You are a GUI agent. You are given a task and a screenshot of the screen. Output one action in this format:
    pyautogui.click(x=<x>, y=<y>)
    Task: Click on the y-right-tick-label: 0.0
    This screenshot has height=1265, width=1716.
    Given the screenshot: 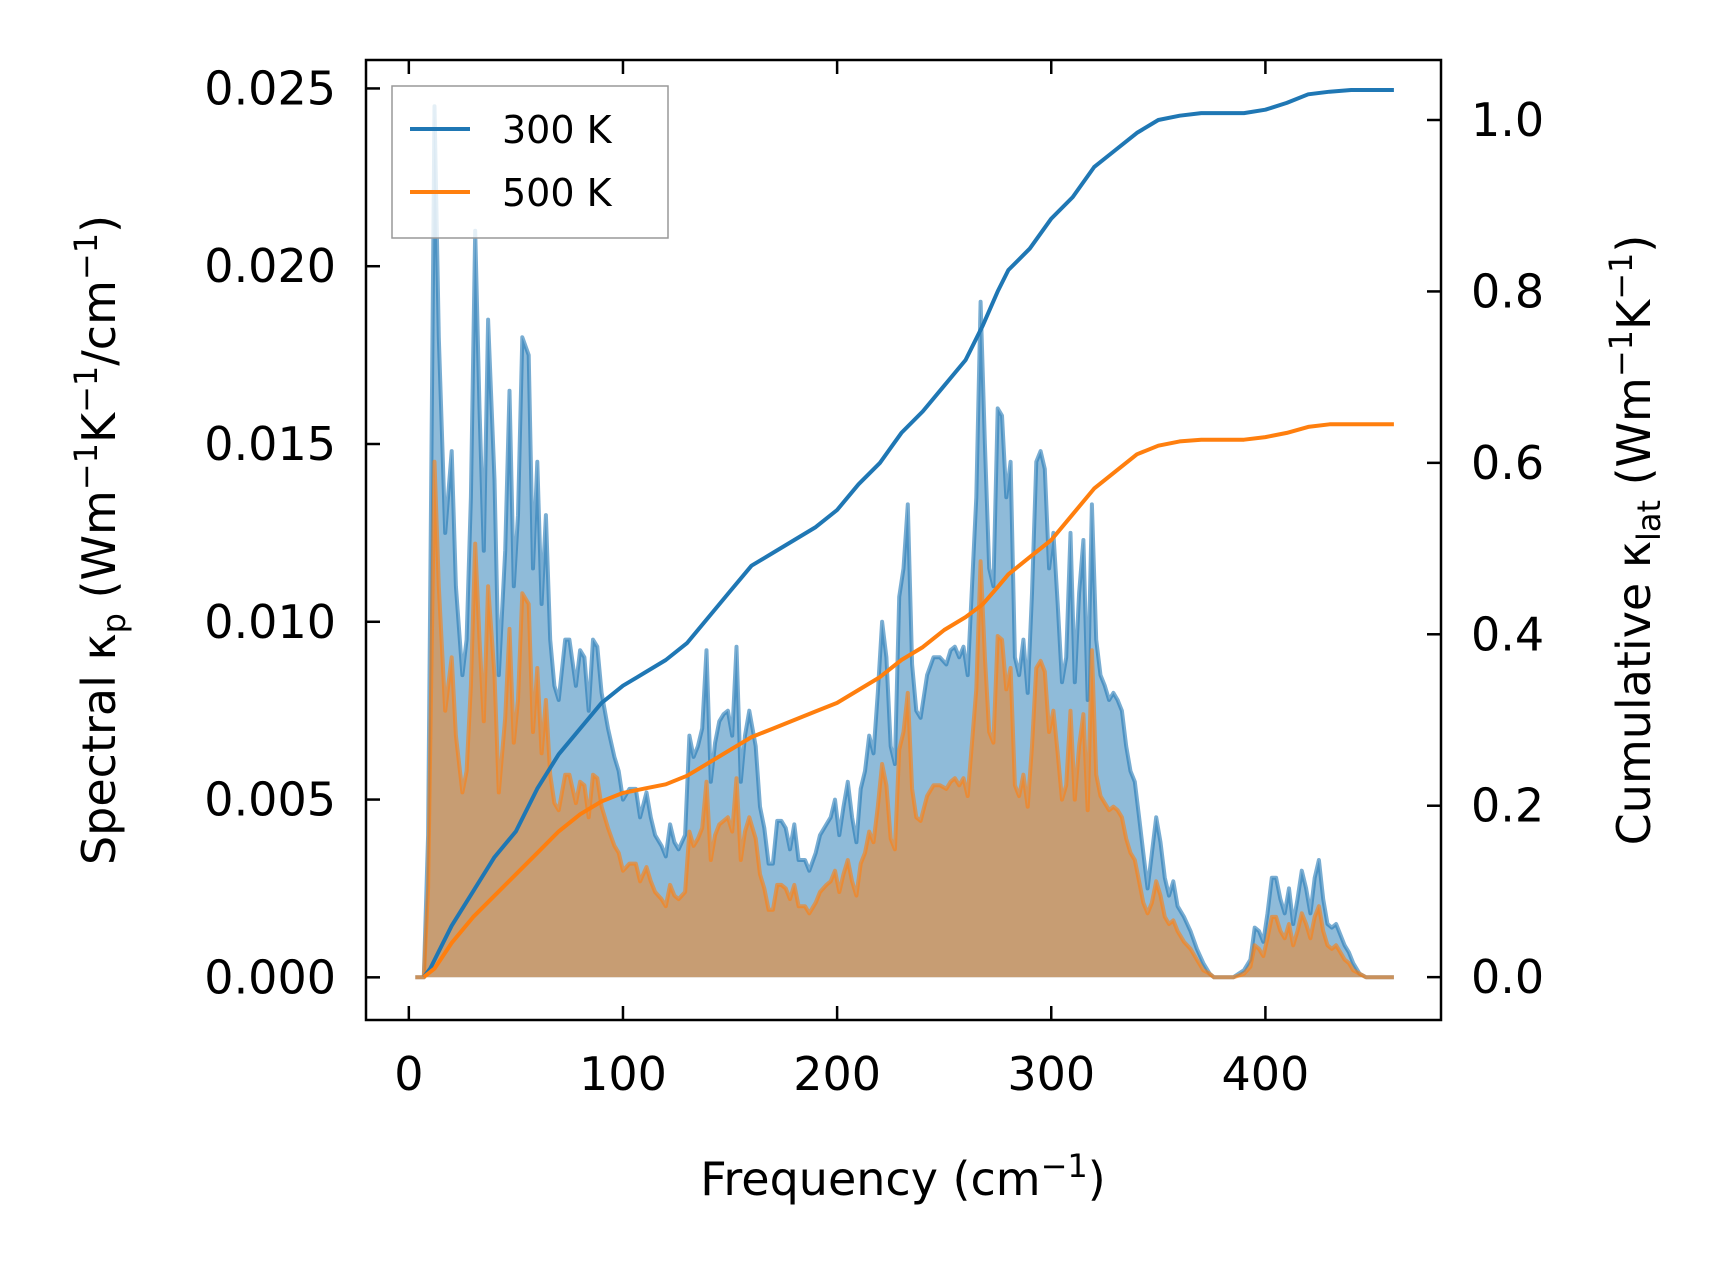 What is the action you would take?
    pyautogui.click(x=1507, y=977)
    